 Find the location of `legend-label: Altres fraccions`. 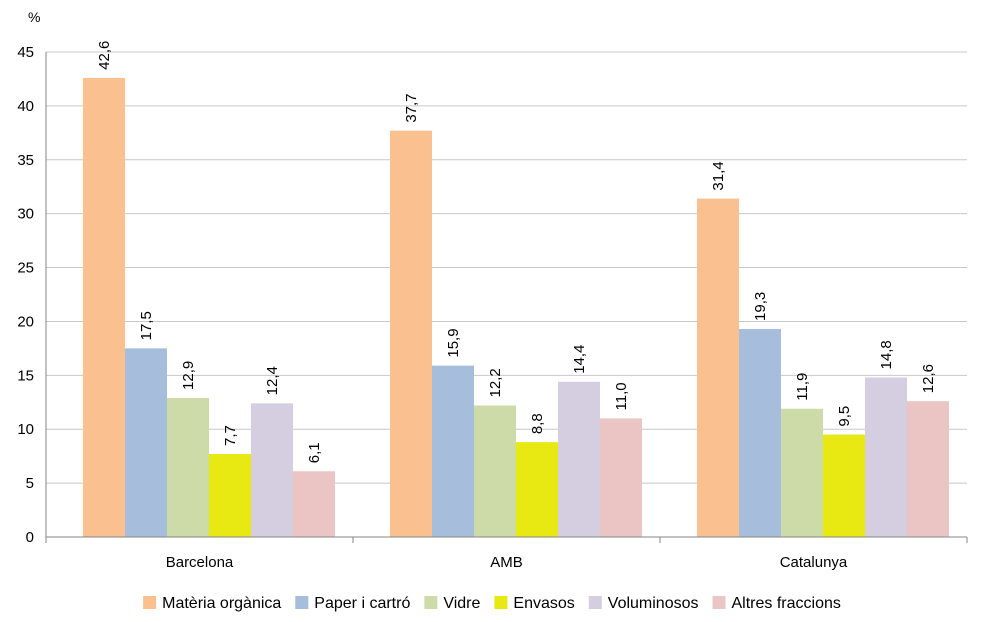

legend-label: Altres fraccions is located at coordinates (786, 603).